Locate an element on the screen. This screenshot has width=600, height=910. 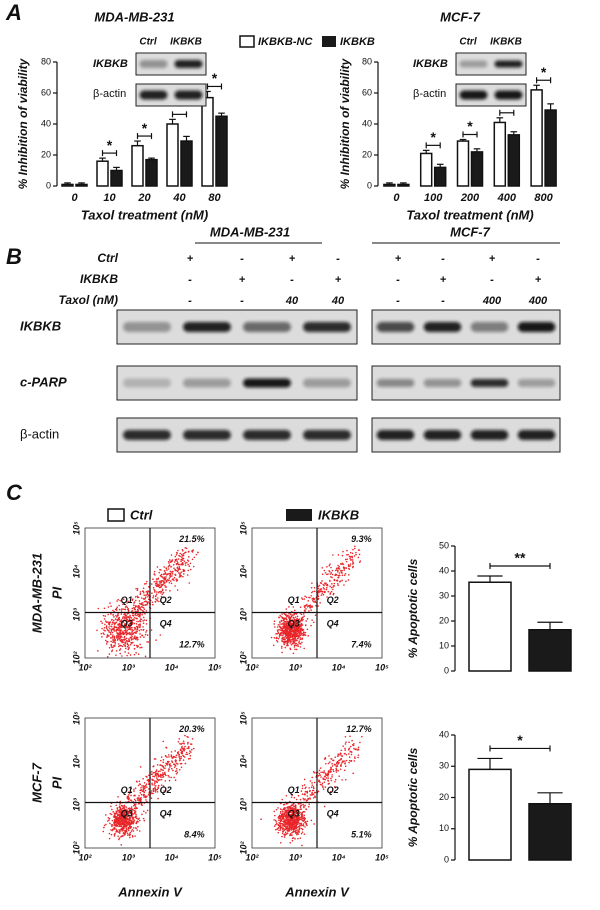
legend-label: IKBKB is located at coordinates (338, 514).